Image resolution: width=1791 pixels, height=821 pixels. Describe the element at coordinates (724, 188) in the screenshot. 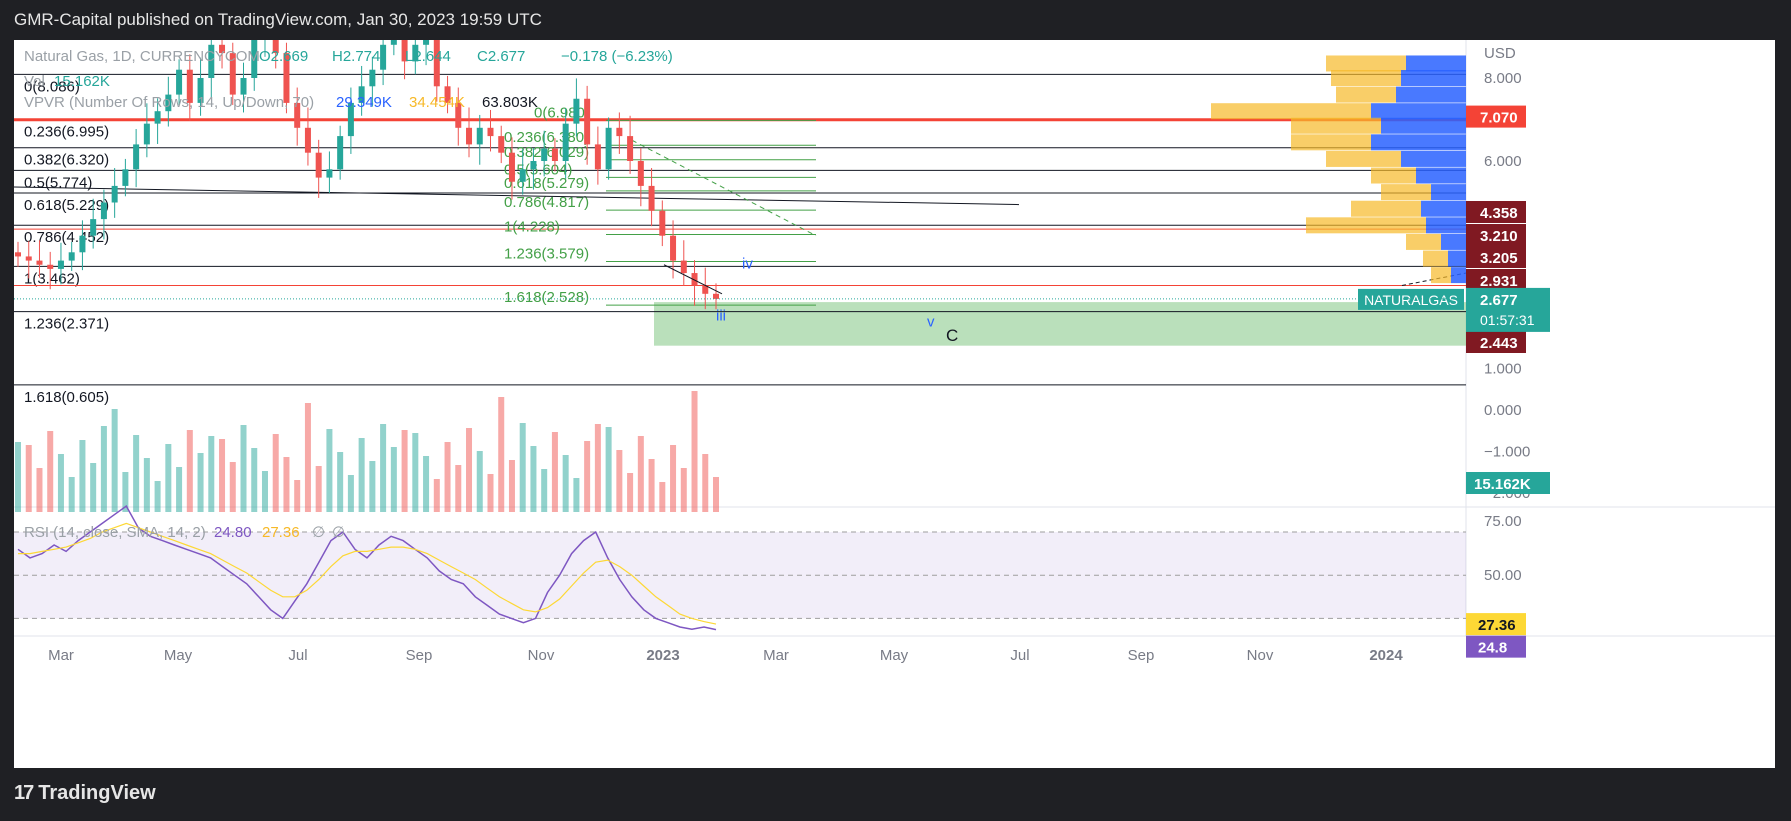

I see `projection-dashed-line` at that location.